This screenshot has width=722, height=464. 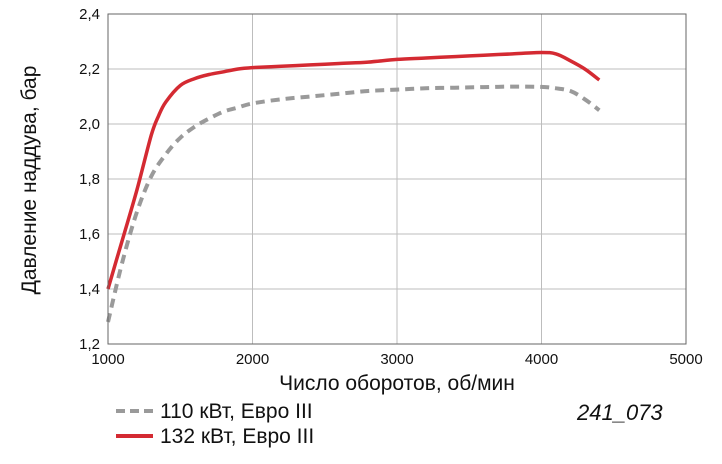 What do you see at coordinates (619, 412) in the screenshot?
I see `figure-id-label: 241_073` at bounding box center [619, 412].